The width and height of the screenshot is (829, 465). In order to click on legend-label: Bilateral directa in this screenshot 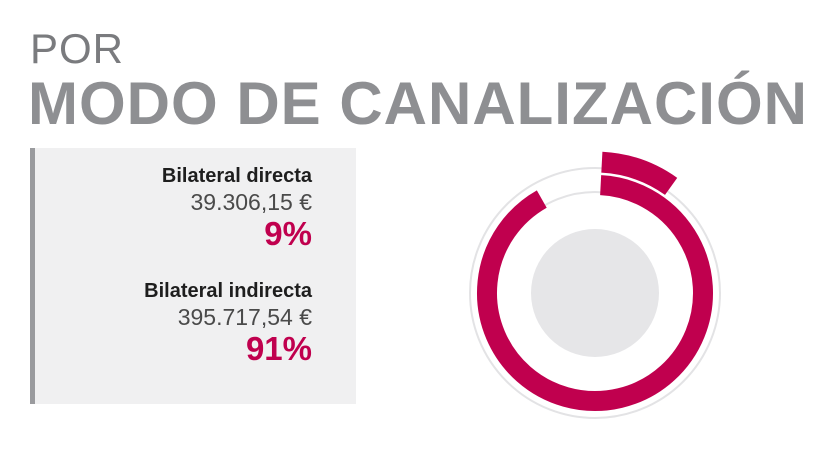, I will do `click(236, 176)`.